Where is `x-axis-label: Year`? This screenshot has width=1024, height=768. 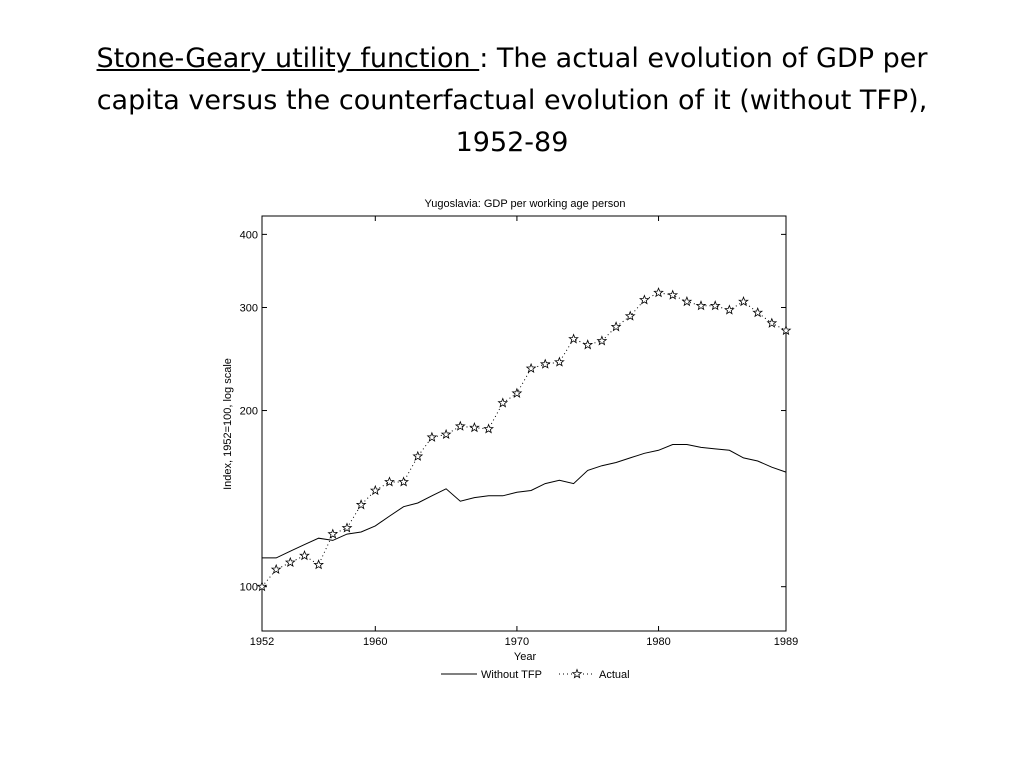 x-axis-label: Year is located at coordinates (525, 657).